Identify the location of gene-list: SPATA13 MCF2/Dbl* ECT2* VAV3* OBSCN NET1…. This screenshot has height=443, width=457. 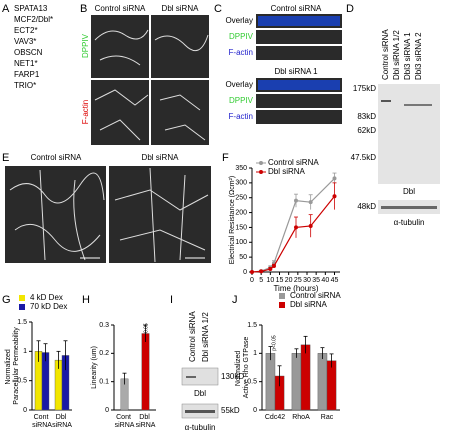
(33, 47).